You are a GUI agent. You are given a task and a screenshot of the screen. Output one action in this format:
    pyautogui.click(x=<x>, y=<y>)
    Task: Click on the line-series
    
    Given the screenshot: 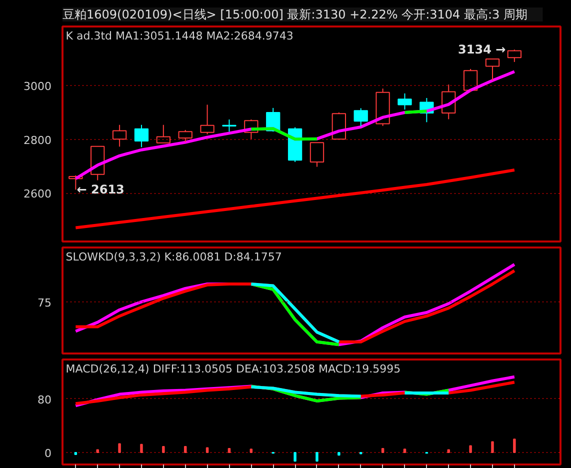 What is the action you would take?
    pyautogui.click(x=295, y=199)
    